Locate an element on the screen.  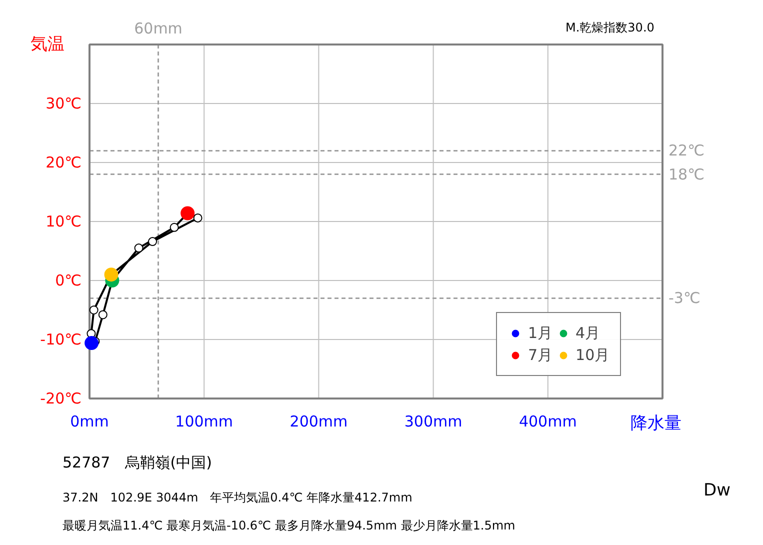
ref-line-label: 22℃ is located at coordinates (686, 151).